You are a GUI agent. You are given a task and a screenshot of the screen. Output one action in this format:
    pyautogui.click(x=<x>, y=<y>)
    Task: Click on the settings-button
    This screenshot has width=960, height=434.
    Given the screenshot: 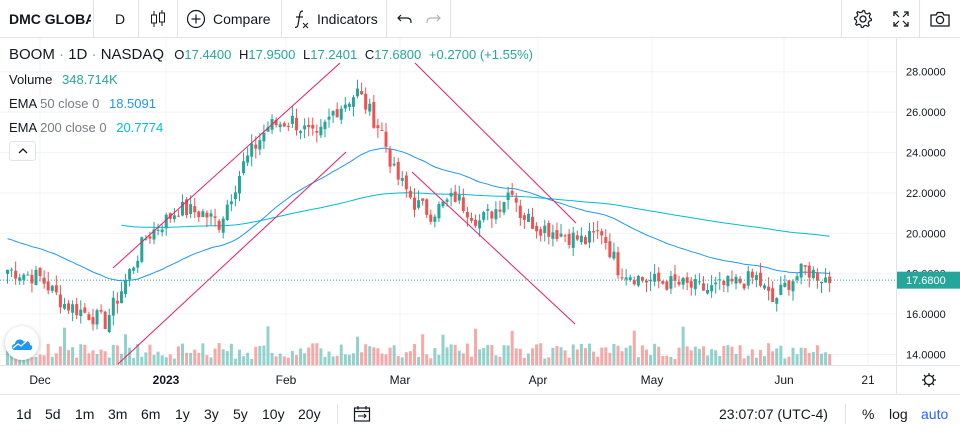 What is the action you would take?
    pyautogui.click(x=863, y=19)
    